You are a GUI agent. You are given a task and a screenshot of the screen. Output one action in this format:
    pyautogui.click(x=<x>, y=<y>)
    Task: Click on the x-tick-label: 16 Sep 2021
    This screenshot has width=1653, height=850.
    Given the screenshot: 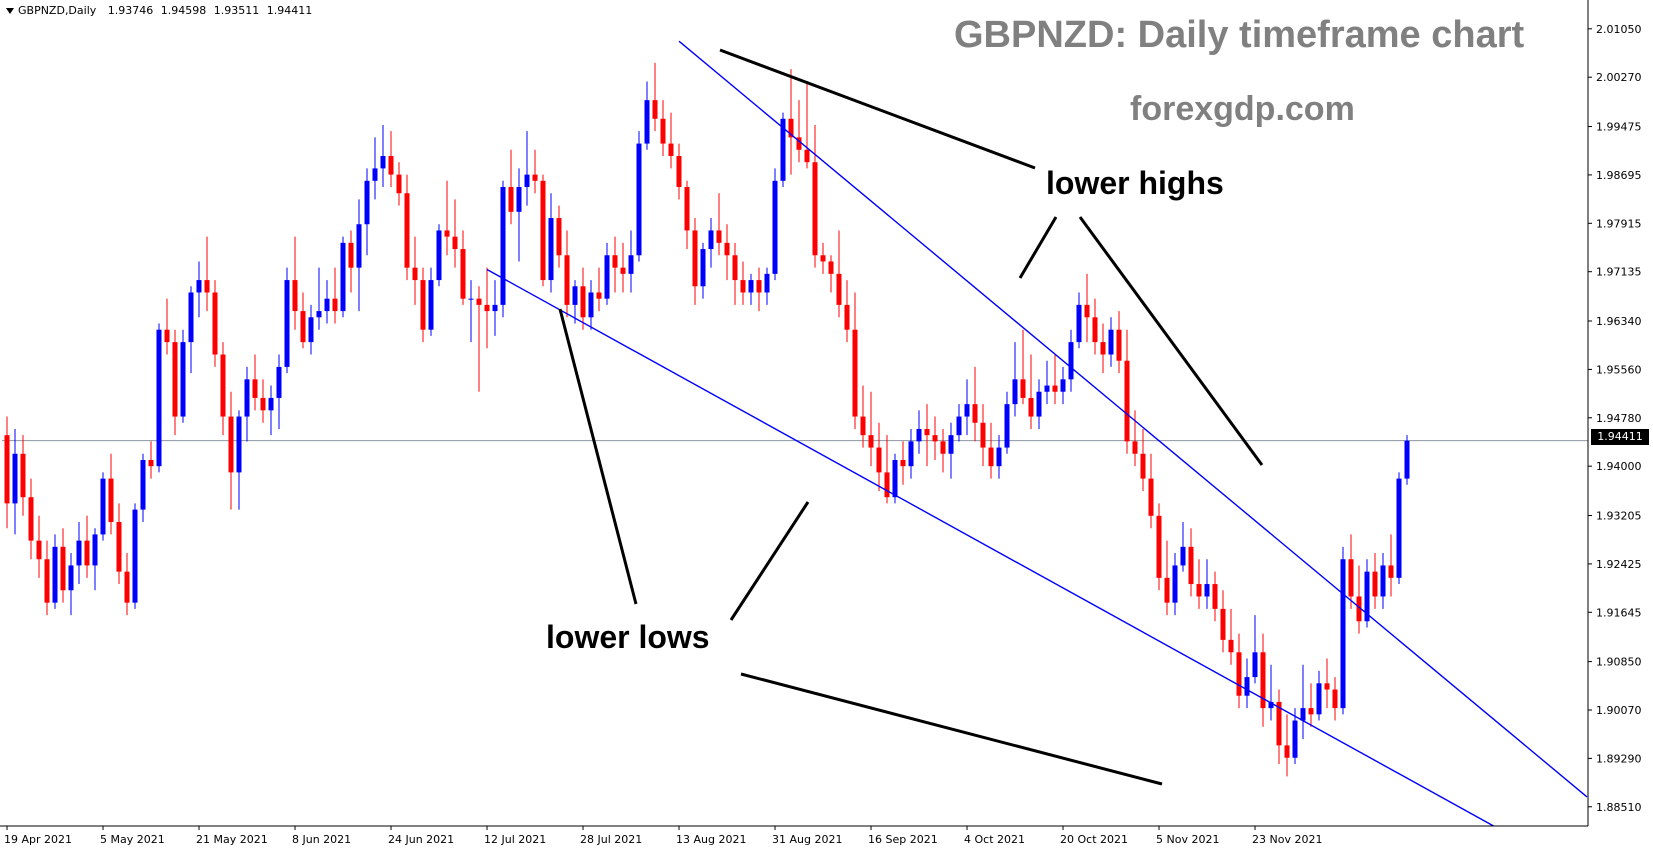 What is the action you would take?
    pyautogui.click(x=903, y=839)
    